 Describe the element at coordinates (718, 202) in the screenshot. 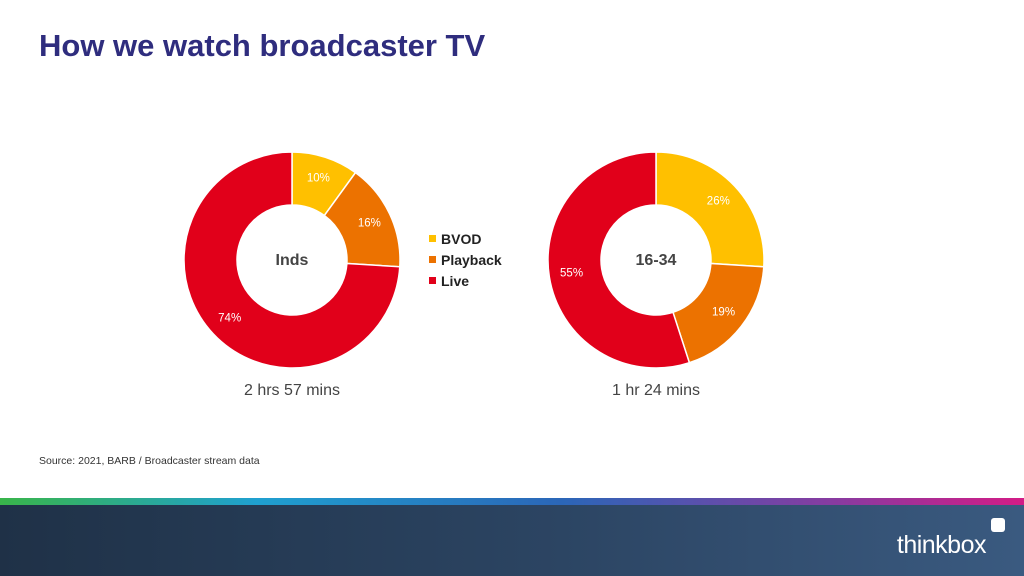

I see `data-label-16-34-bvod: 26%` at that location.